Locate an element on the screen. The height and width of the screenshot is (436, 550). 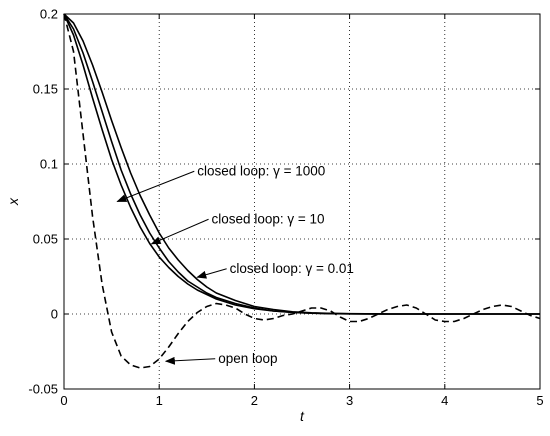
x-tick-label: 5 is located at coordinates (539, 400).